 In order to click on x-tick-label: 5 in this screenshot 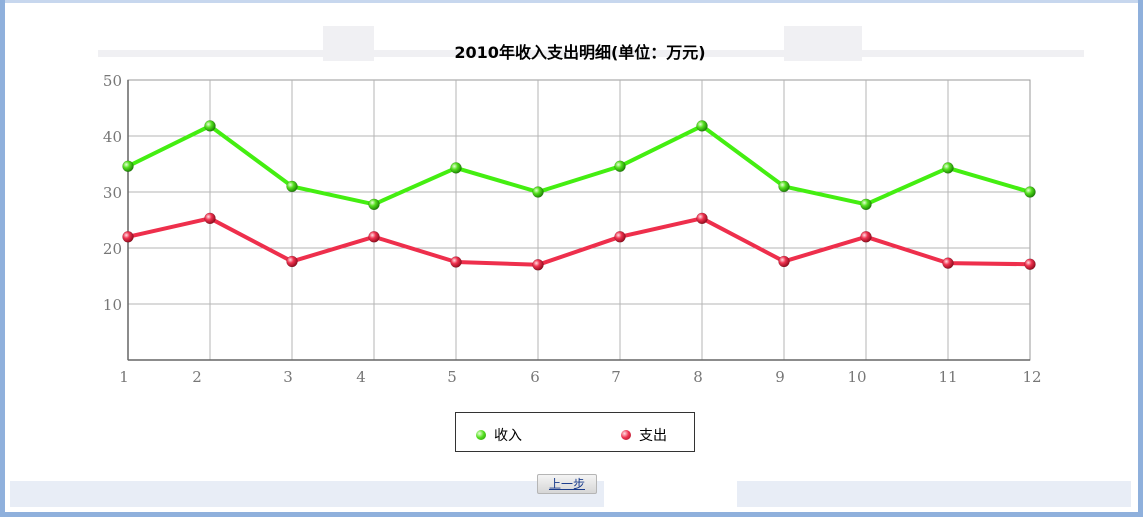, I will do `click(452, 377)`.